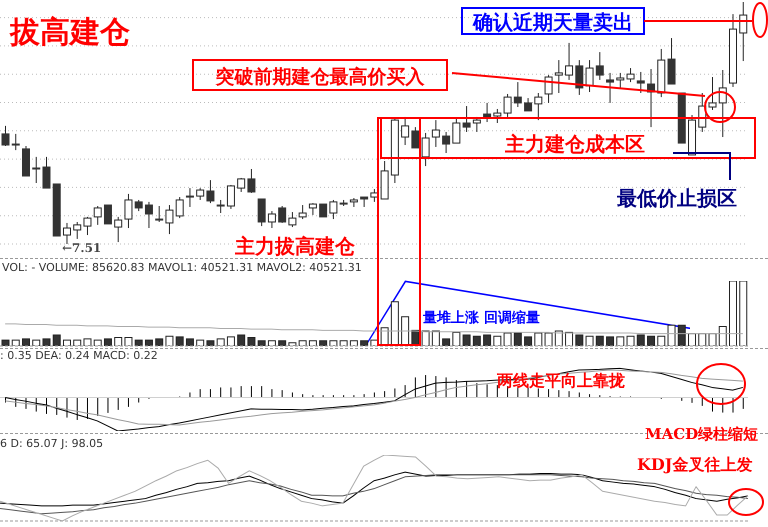 The height and width of the screenshot is (527, 768). I want to click on annotation: 确认近期天量卖出, so click(552, 22).